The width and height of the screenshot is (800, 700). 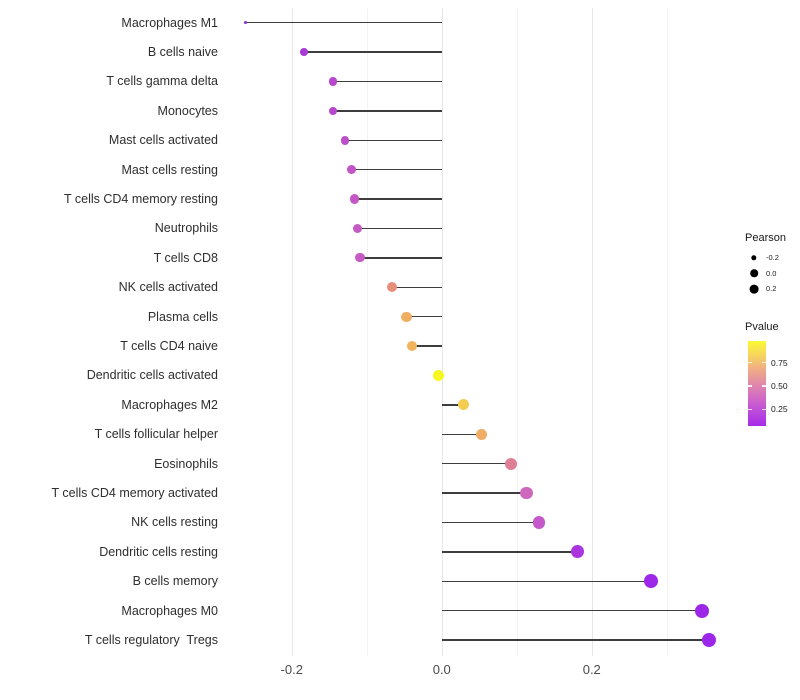 I want to click on y-axis-label: Eosinophils, so click(x=186, y=463).